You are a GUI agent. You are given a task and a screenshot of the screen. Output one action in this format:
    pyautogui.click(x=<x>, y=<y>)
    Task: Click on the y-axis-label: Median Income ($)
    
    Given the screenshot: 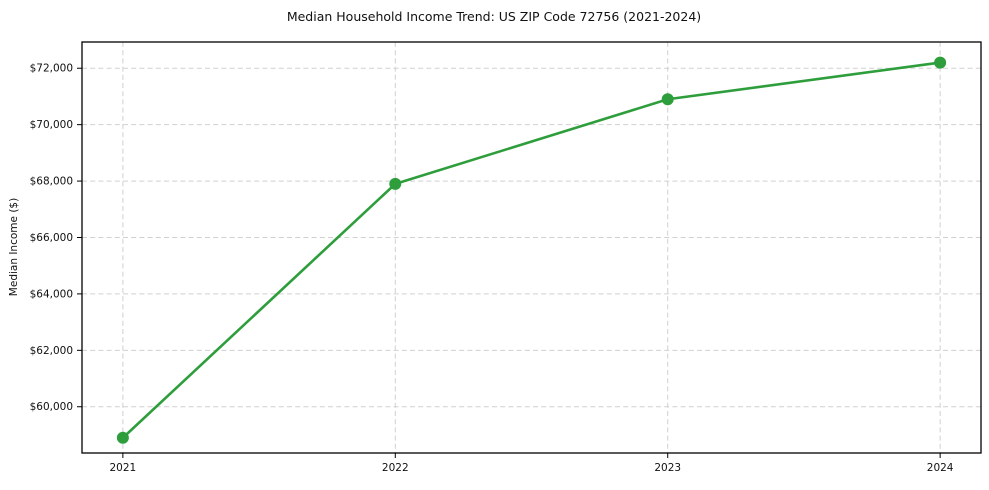 What is the action you would take?
    pyautogui.click(x=14, y=247)
    